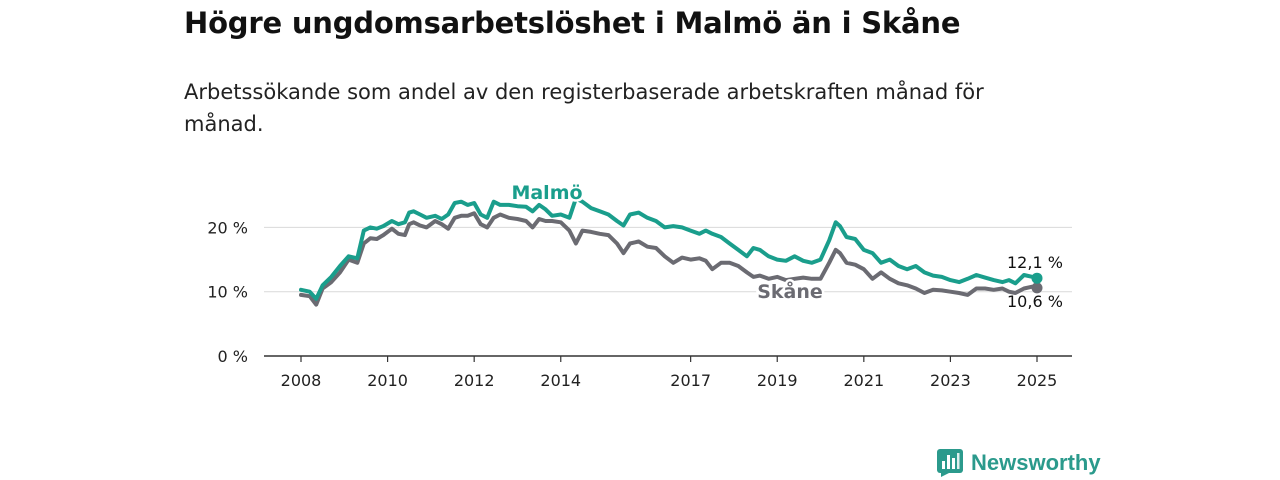 Image resolution: width=1280 pixels, height=480 pixels. Describe the element at coordinates (474, 380) in the screenshot. I see `x-tick-label: 2012` at that location.